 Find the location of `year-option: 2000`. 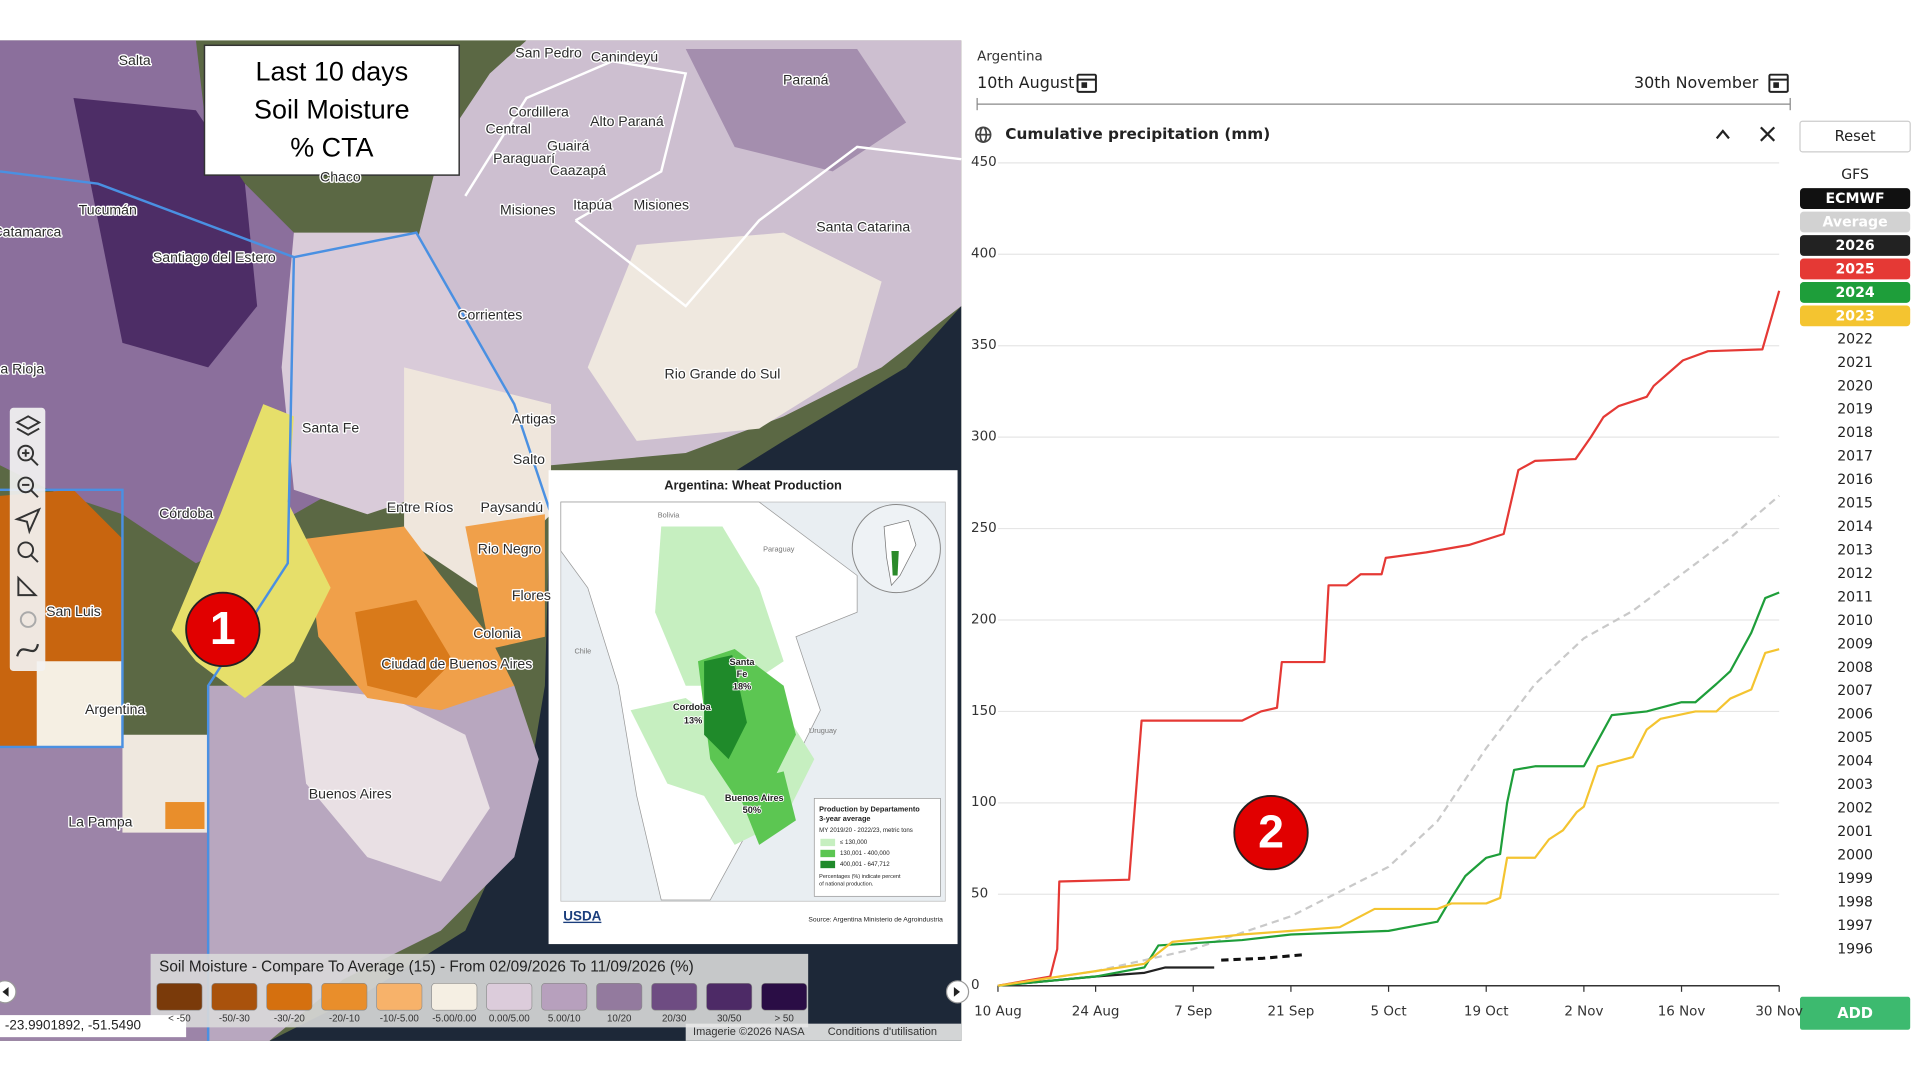

year-option: 2000 is located at coordinates (1855, 855).